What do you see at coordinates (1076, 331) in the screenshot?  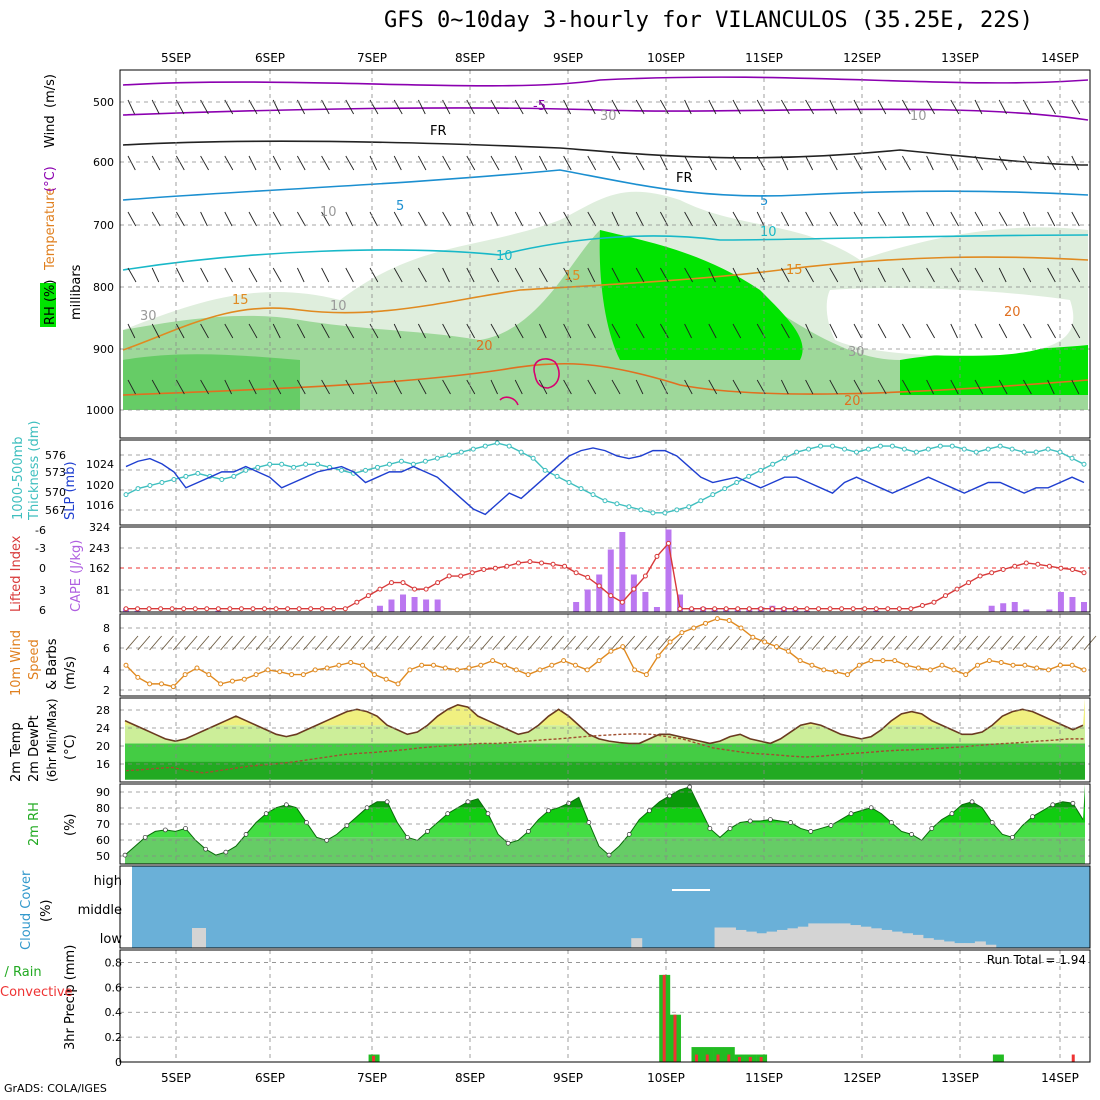 I see `wind-barb-r4-c39` at bounding box center [1076, 331].